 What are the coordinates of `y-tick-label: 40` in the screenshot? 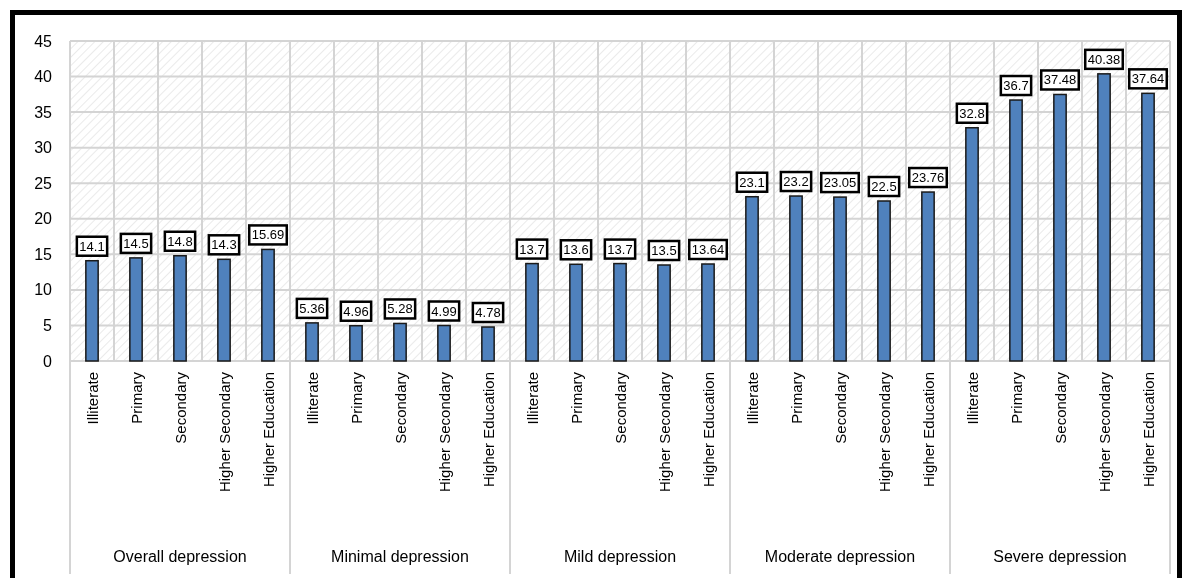 It's located at (43, 77).